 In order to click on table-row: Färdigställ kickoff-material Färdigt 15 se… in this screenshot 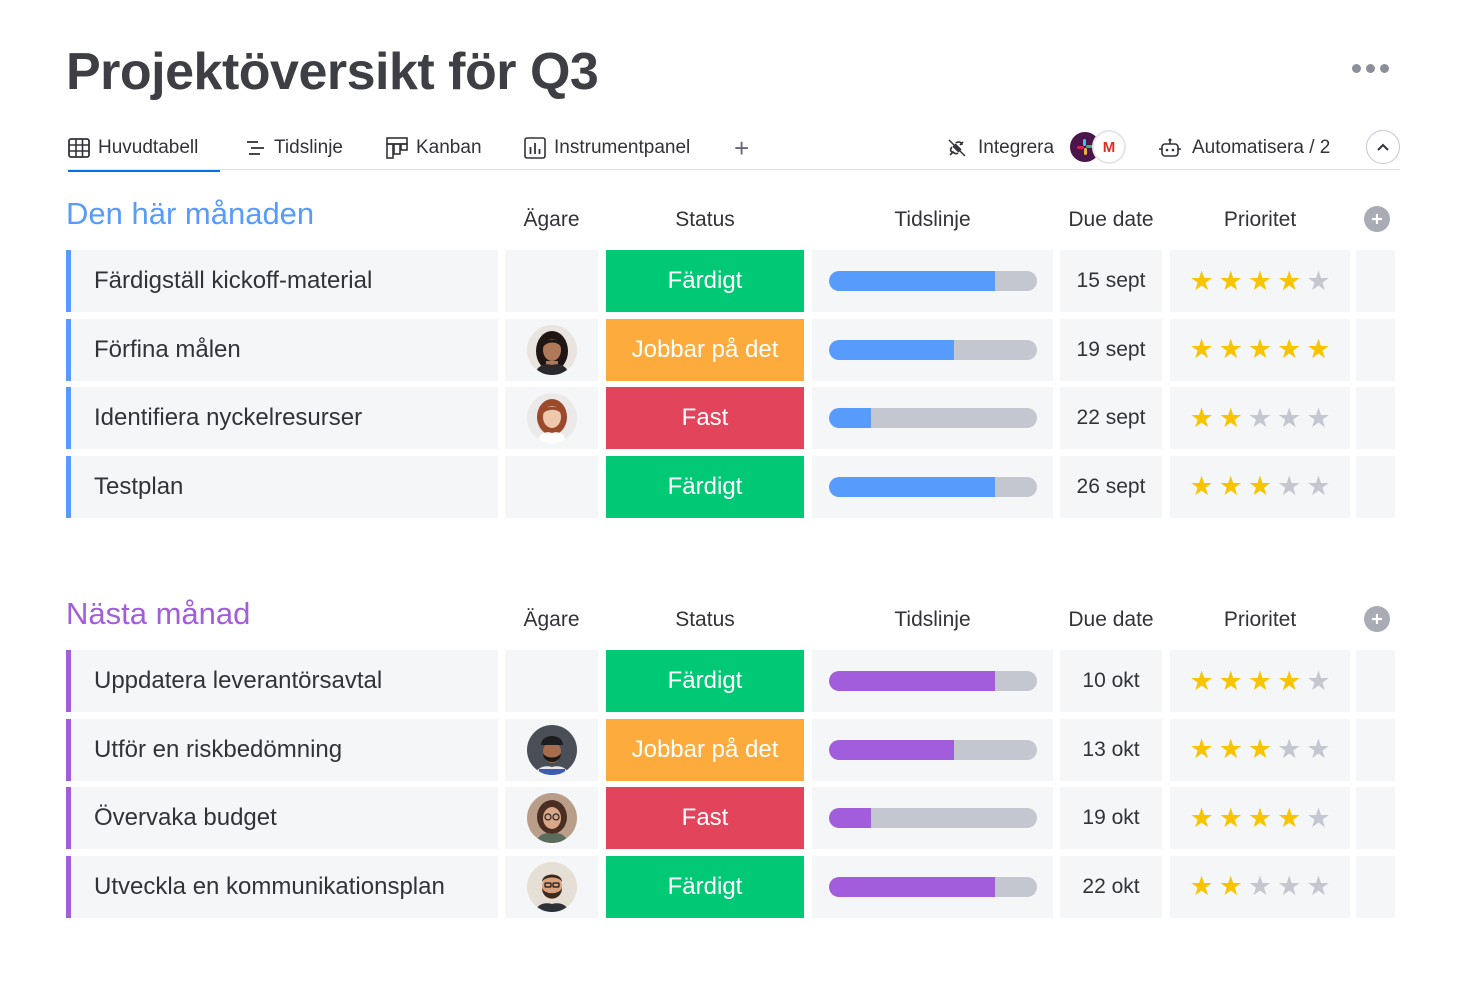, I will do `click(733, 281)`.